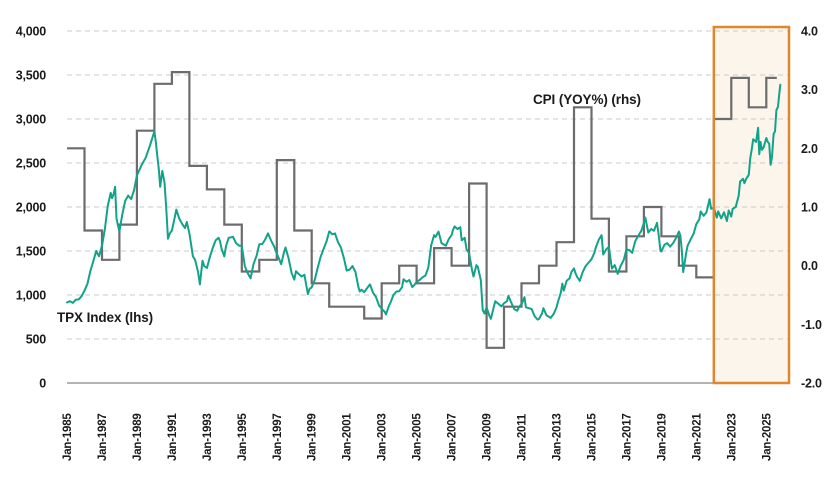  Describe the element at coordinates (208, 437) in the screenshot. I see `x-axis-tick-label: Jan-1993` at that location.